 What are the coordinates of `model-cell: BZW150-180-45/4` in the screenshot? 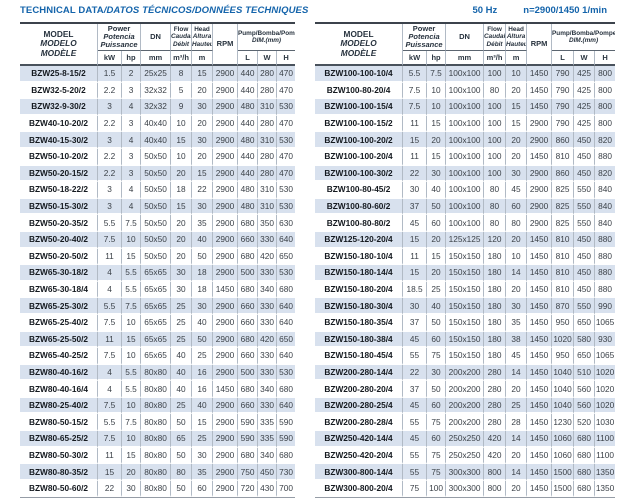 It's located at (359, 356).